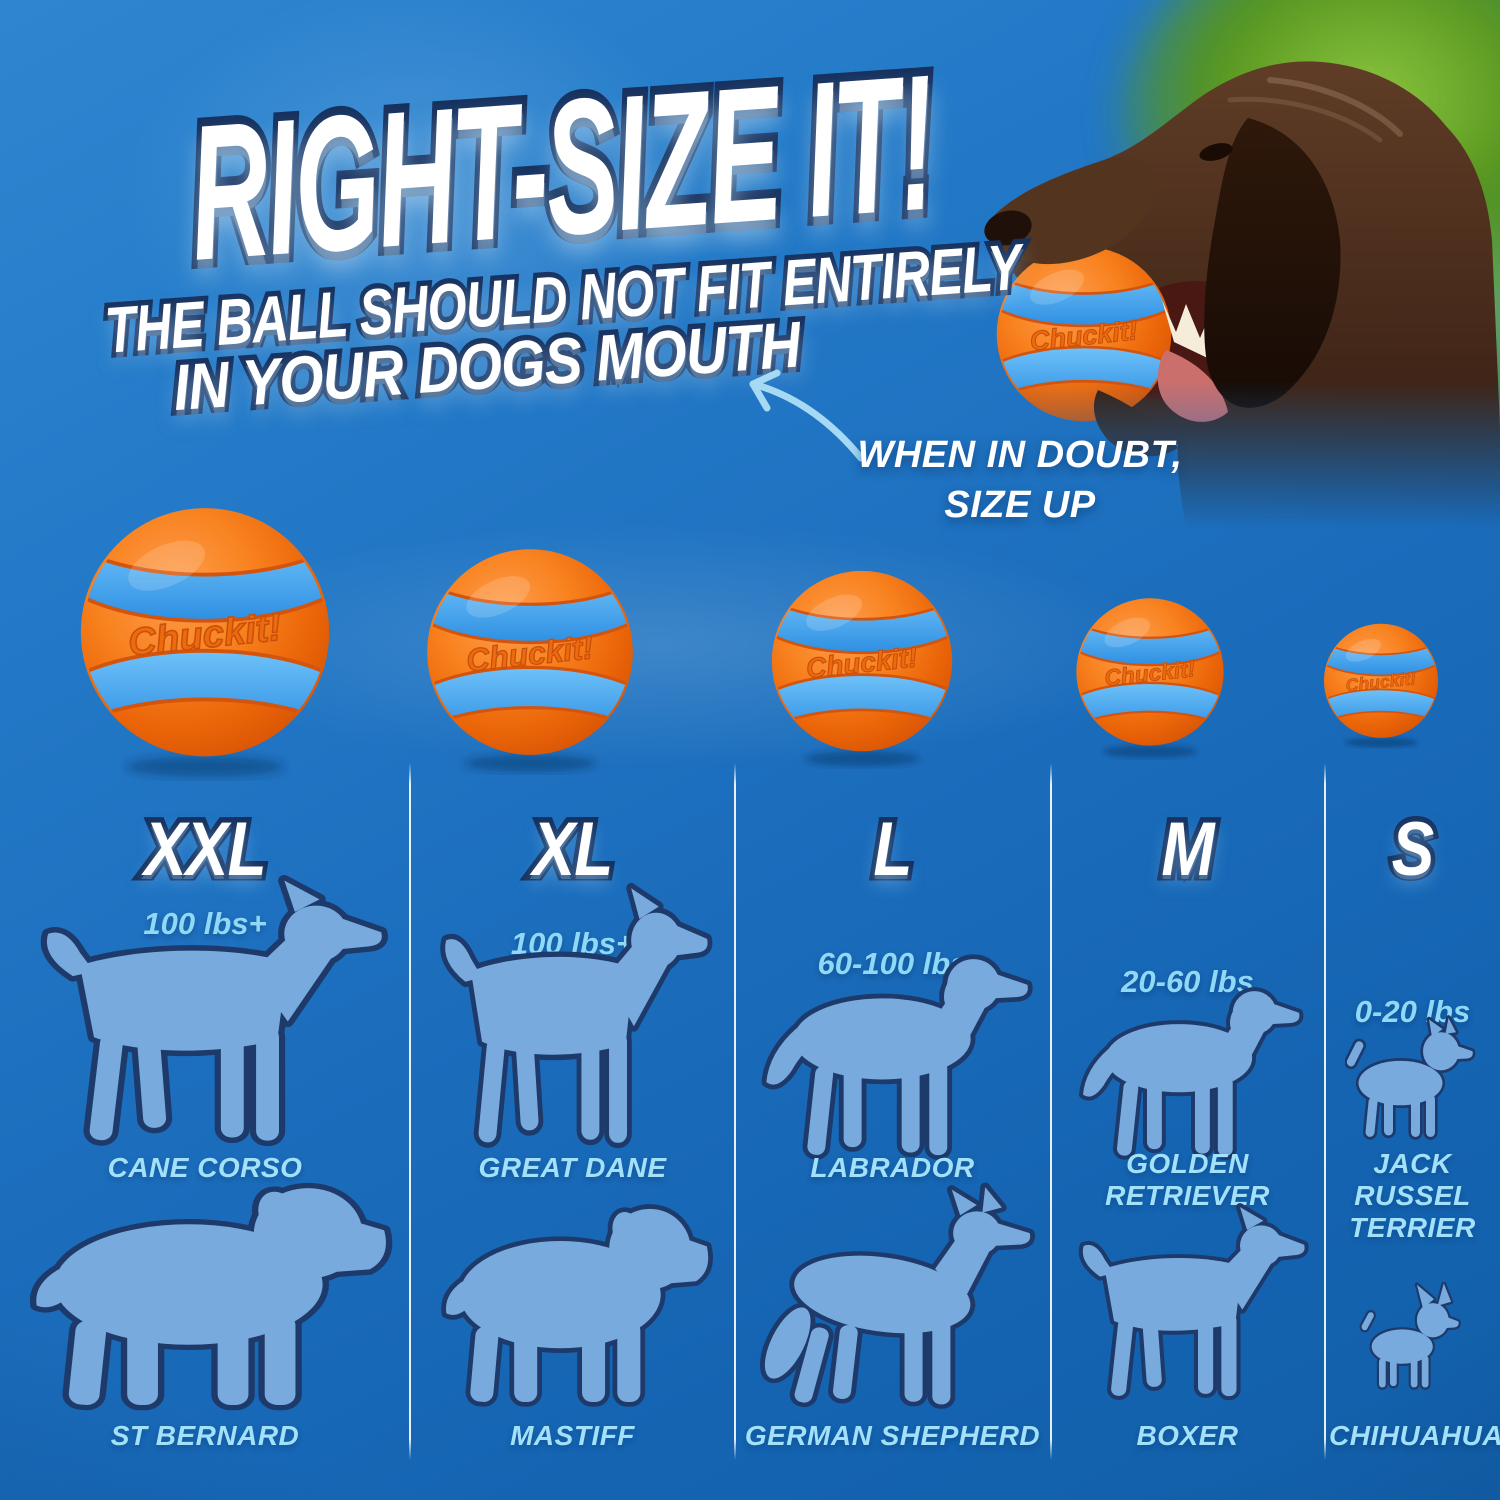 The width and height of the screenshot is (1500, 1500). I want to click on weight-range-l: 60-100 lbs, so click(892, 963).